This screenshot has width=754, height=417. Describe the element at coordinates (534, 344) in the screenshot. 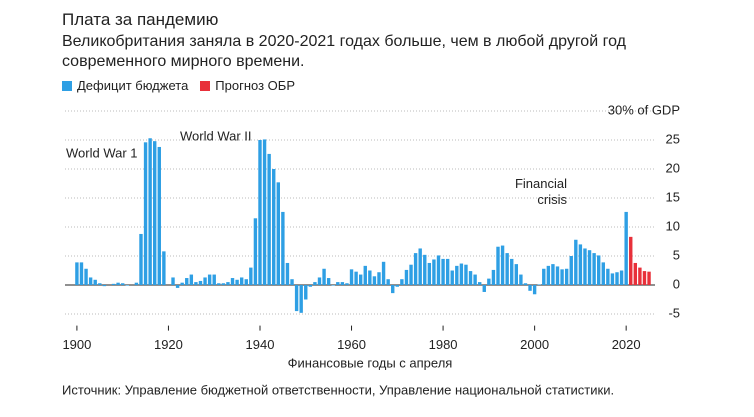

I see `x-tick-label: 2000` at that location.